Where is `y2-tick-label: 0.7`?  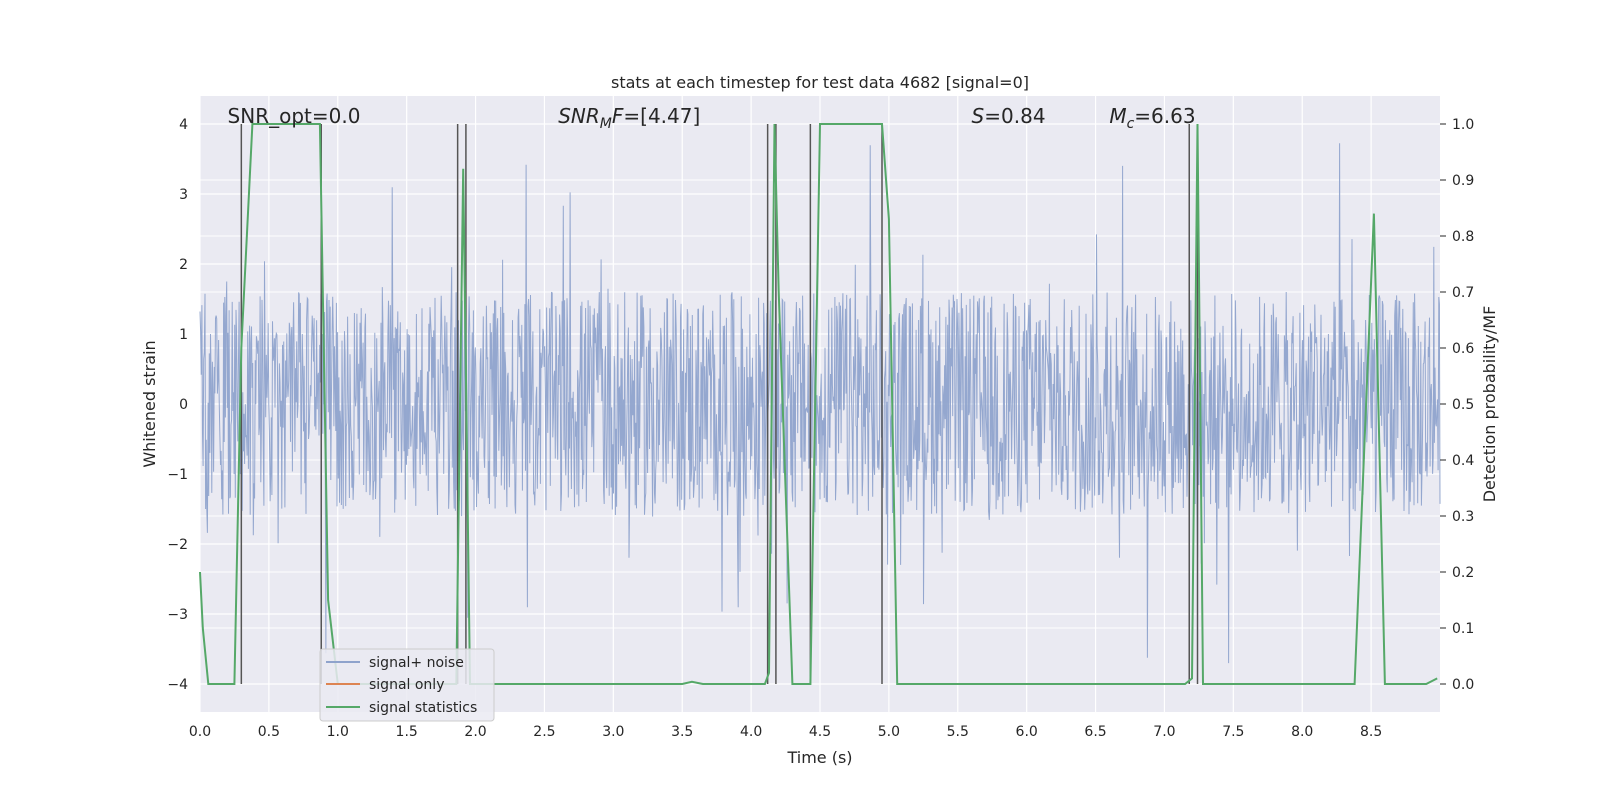 y2-tick-label: 0.7 is located at coordinates (1463, 293).